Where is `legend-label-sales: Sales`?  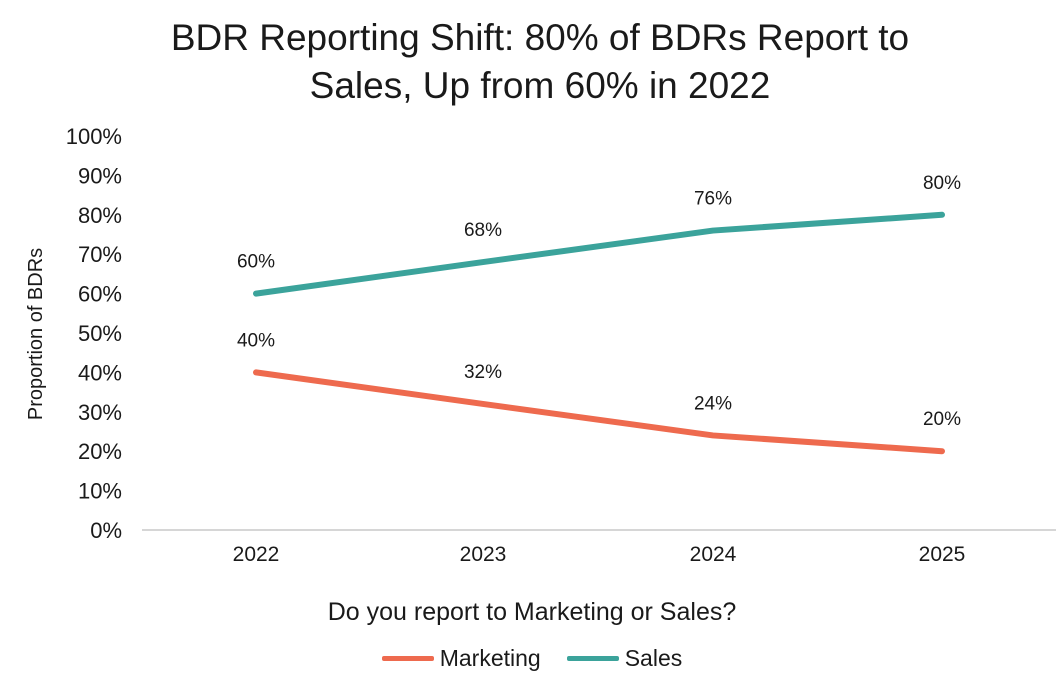 legend-label-sales: Sales is located at coordinates (653, 658).